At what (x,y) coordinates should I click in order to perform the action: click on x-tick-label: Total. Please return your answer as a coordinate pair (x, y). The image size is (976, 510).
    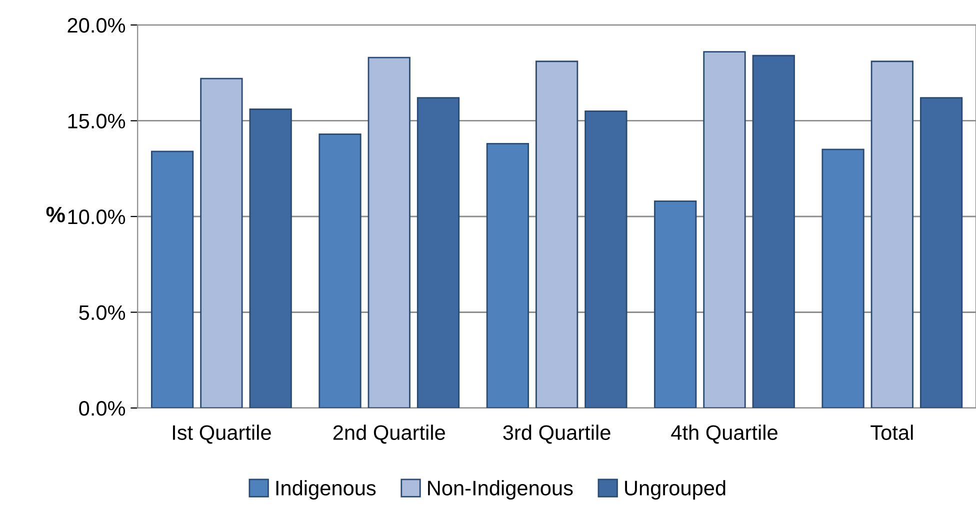
    Looking at the image, I should click on (891, 432).